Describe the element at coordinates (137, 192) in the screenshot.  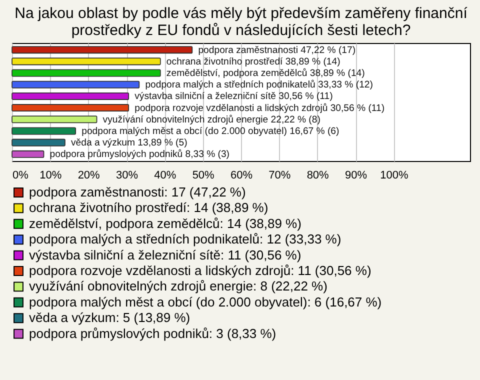
I see `legend-label: podpora zaměstnanosti: 17 (47,22 %)` at that location.